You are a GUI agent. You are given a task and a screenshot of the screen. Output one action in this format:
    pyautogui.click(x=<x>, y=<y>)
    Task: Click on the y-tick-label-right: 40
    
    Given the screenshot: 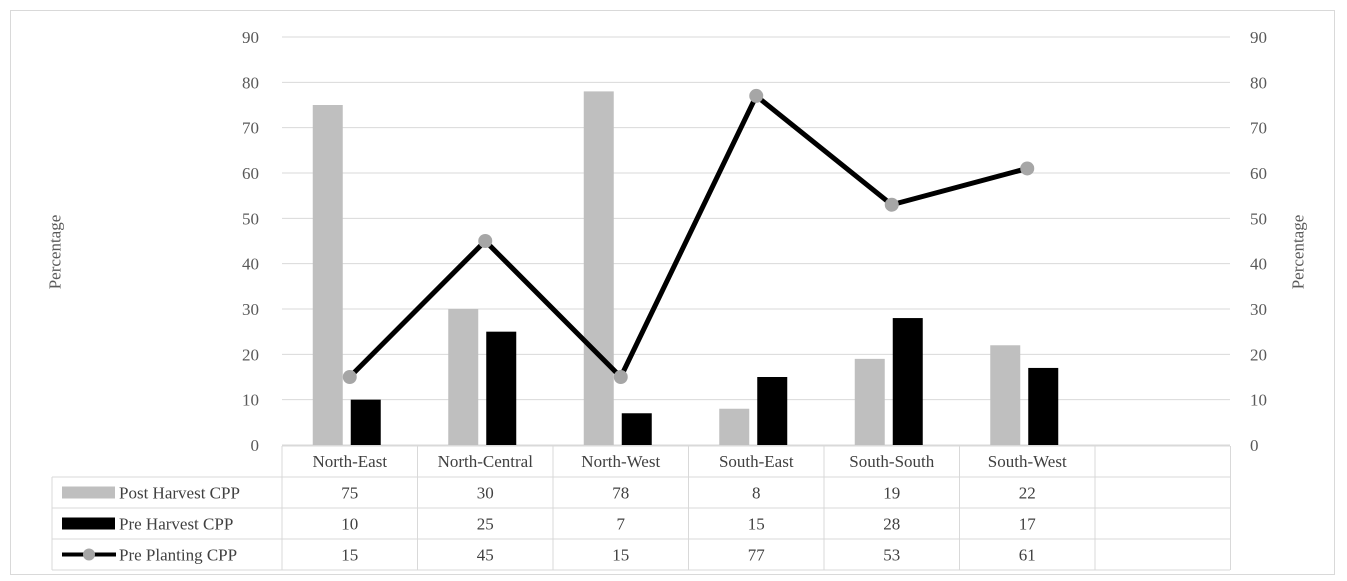 What is the action you would take?
    pyautogui.click(x=1258, y=264)
    